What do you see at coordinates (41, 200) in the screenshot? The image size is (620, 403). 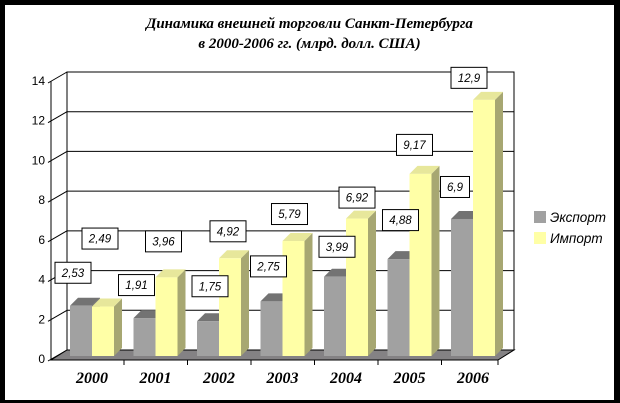 I see `y-tick-label: 8` at bounding box center [41, 200].